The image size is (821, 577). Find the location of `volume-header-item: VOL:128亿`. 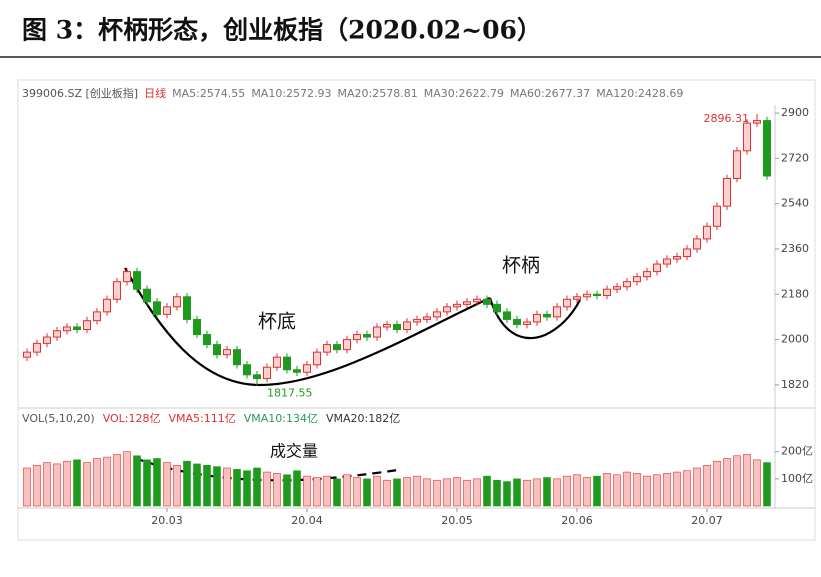

volume-header-item: VOL:128亿 is located at coordinates (132, 418).